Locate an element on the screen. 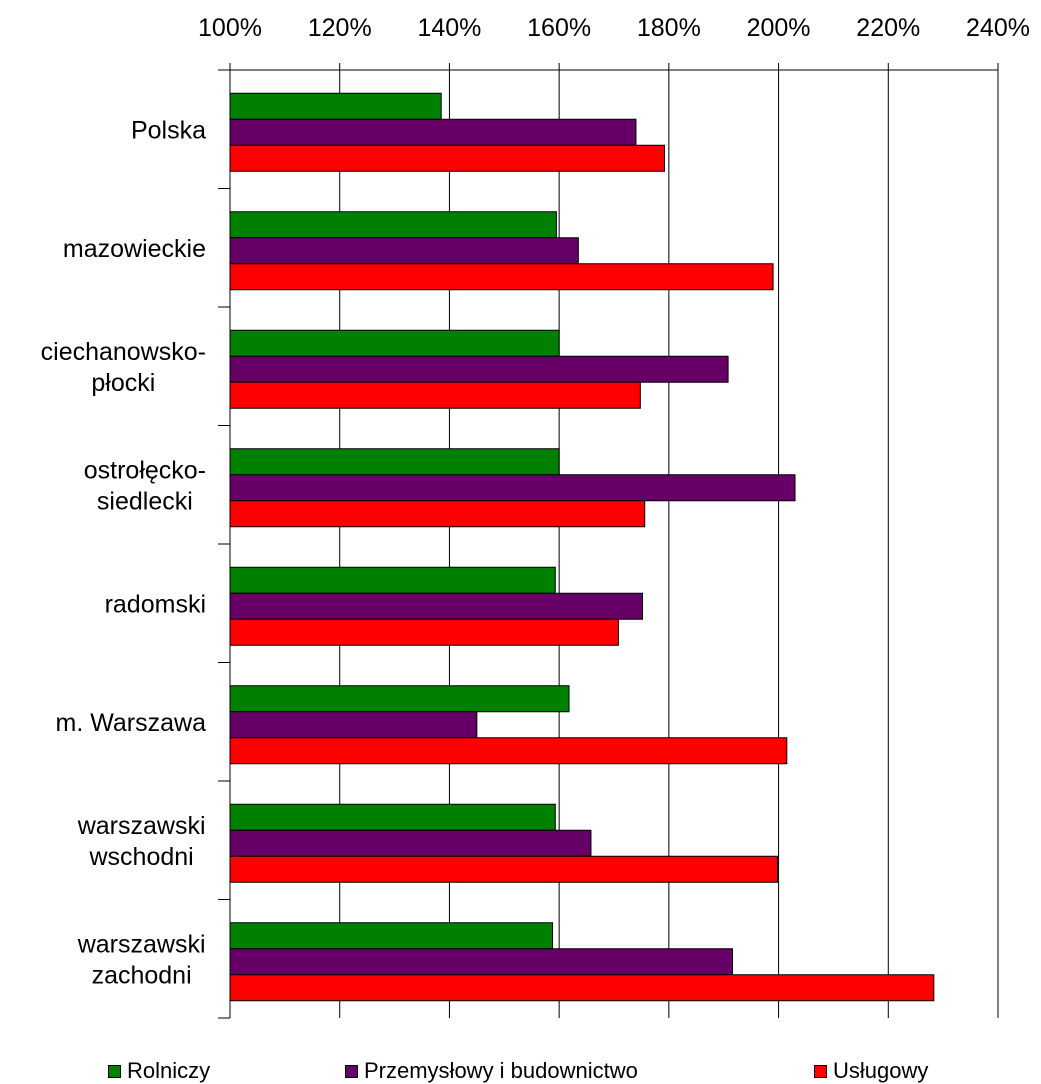 This screenshot has height=1084, width=1041. x-tick-label: 120% is located at coordinates (340, 28).